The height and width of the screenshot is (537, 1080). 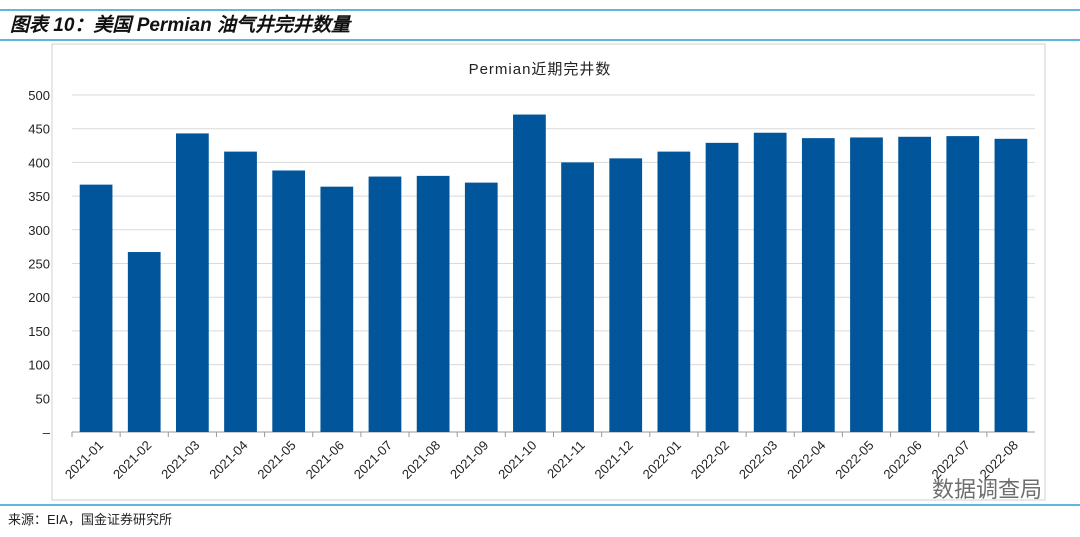 I want to click on y-tick-label: 150, so click(x=39, y=331).